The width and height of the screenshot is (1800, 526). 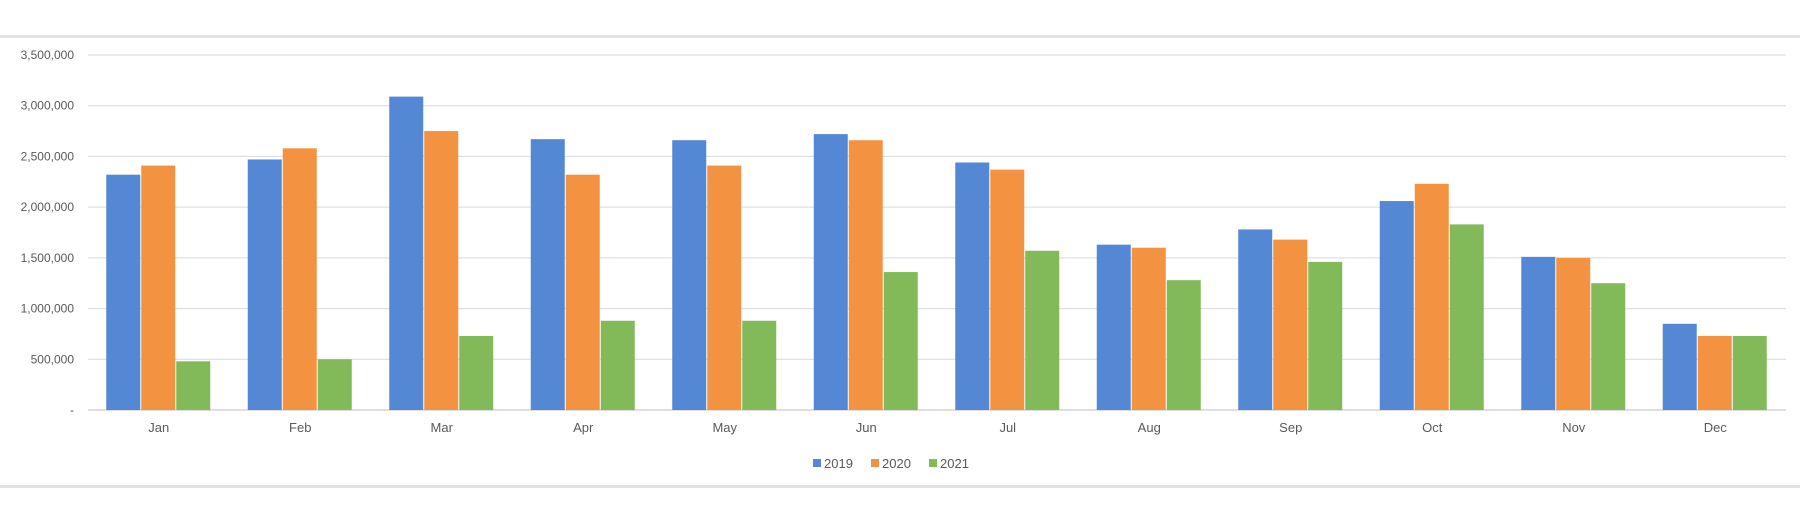 I want to click on x-tick-label: May, so click(x=724, y=427).